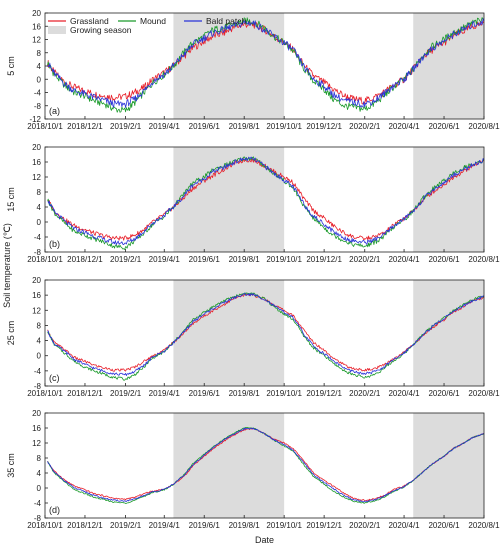 The height and width of the screenshot is (550, 504). What do you see at coordinates (54, 111) in the screenshot?
I see `panel-letter: (a)` at bounding box center [54, 111].